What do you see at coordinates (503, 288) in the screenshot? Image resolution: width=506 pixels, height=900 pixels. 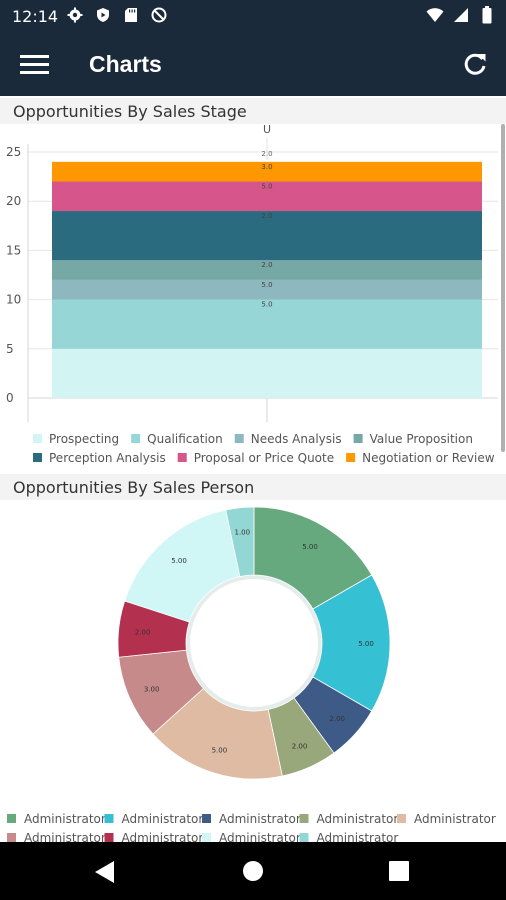 I see `scrollbar` at bounding box center [503, 288].